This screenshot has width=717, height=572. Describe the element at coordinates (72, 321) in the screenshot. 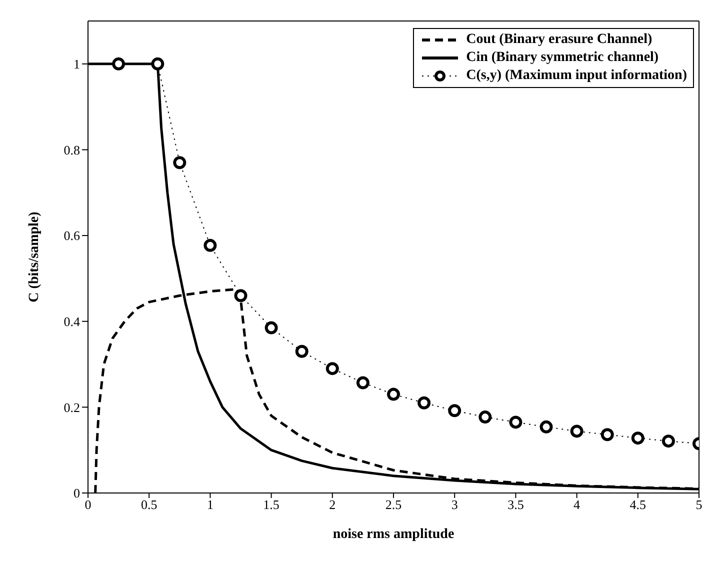

I see `y-tick-label: 0.4` at that location.